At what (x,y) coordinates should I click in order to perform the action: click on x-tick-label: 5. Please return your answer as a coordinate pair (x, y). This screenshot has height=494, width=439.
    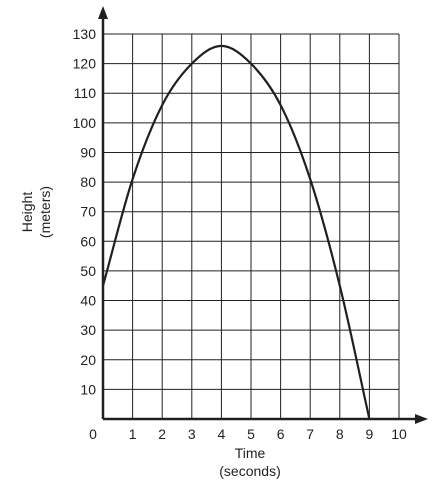
    Looking at the image, I should click on (251, 434).